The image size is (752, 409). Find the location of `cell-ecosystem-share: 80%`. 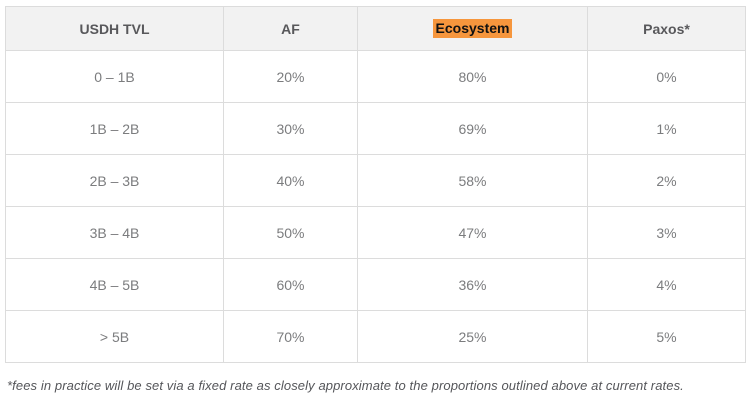

cell-ecosystem-share: 80% is located at coordinates (472, 76).